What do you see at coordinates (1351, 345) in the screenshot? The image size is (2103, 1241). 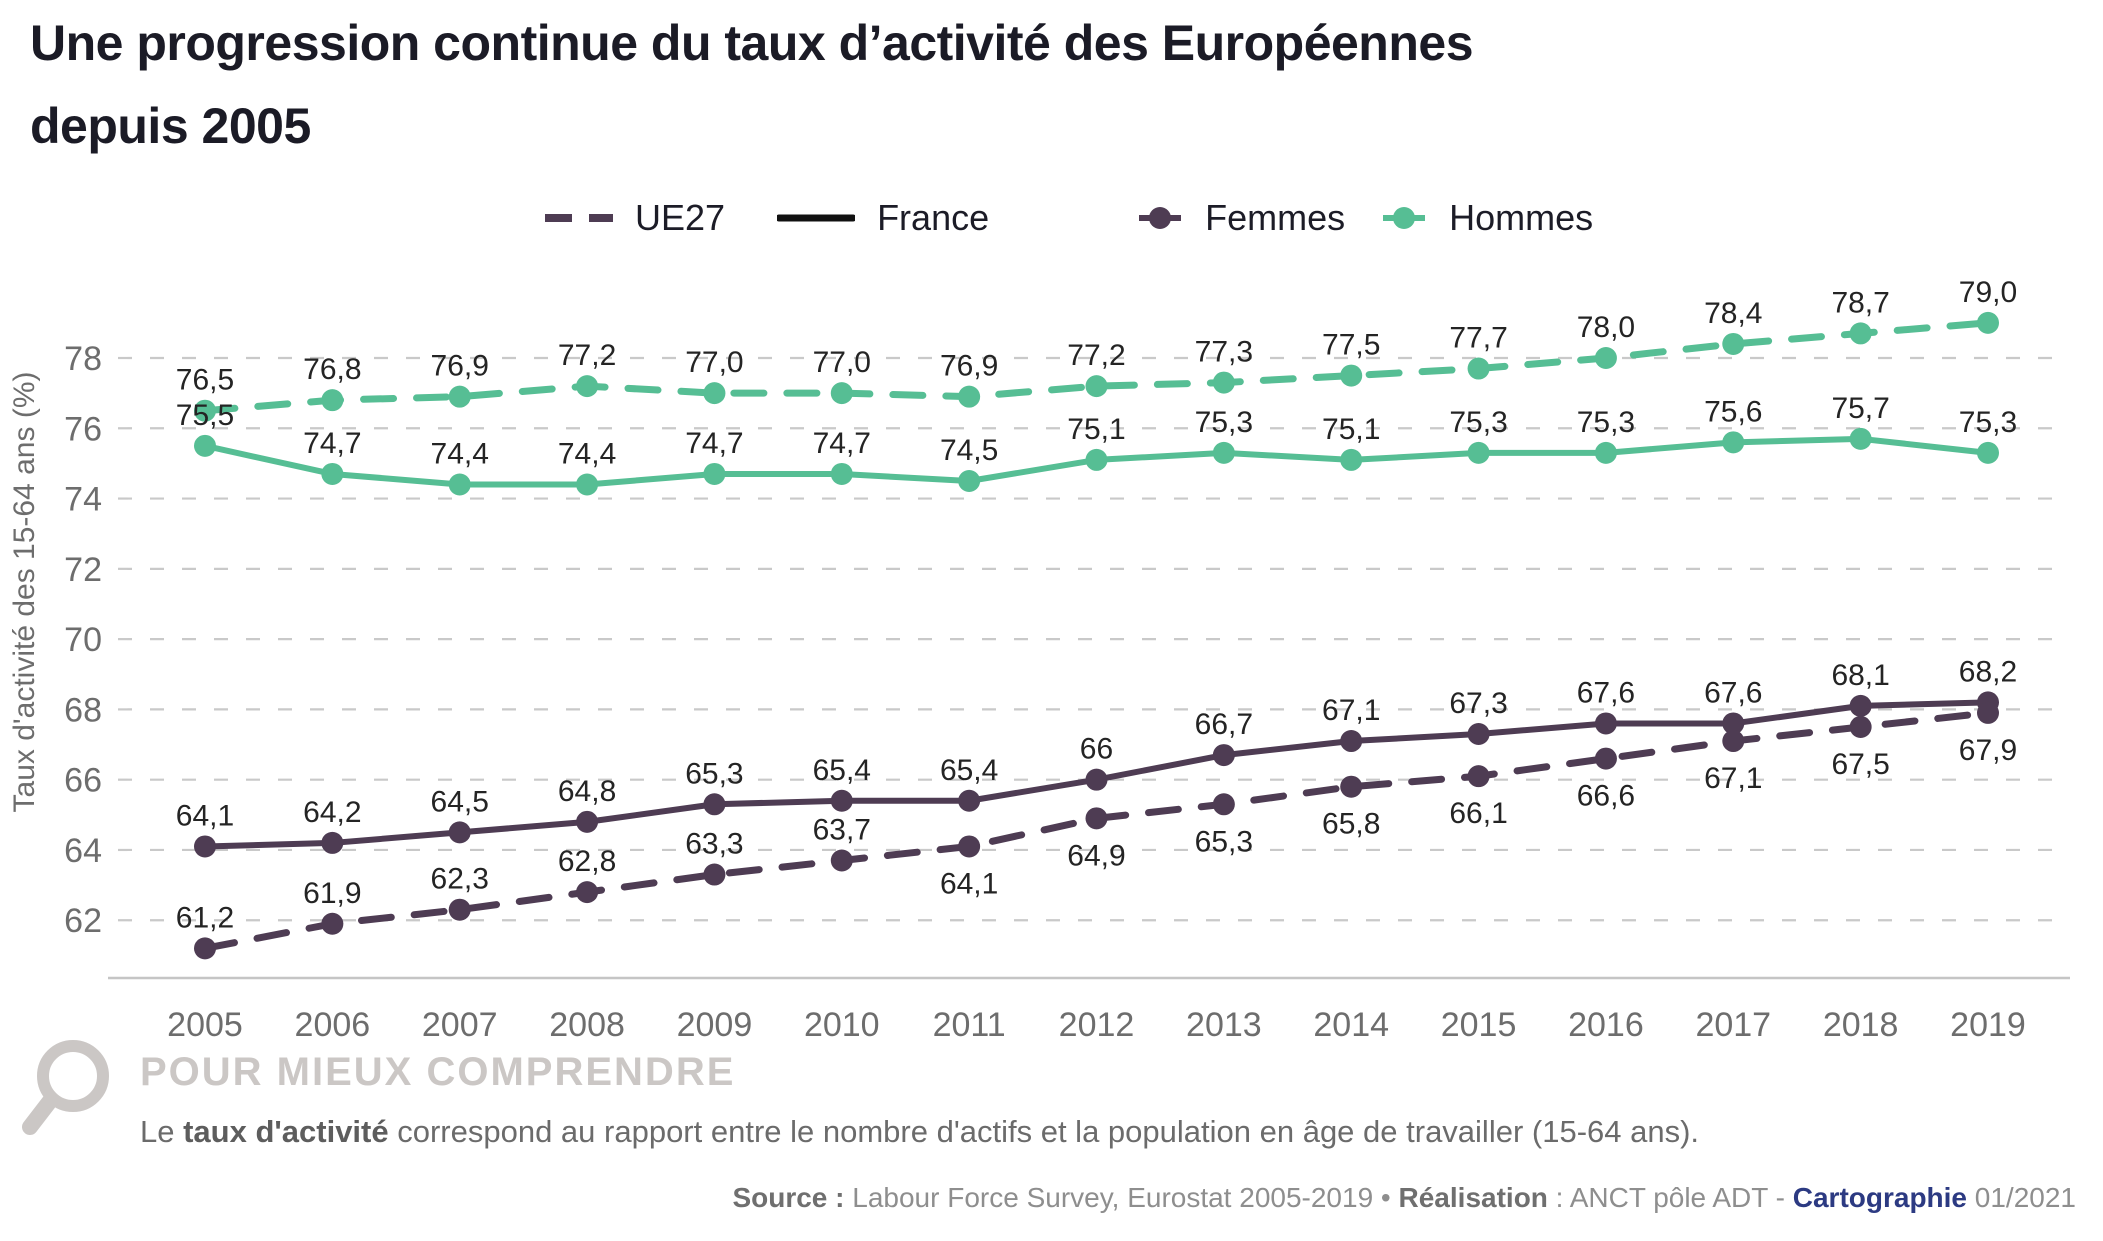 I see `data-point-label: 77,5` at bounding box center [1351, 345].